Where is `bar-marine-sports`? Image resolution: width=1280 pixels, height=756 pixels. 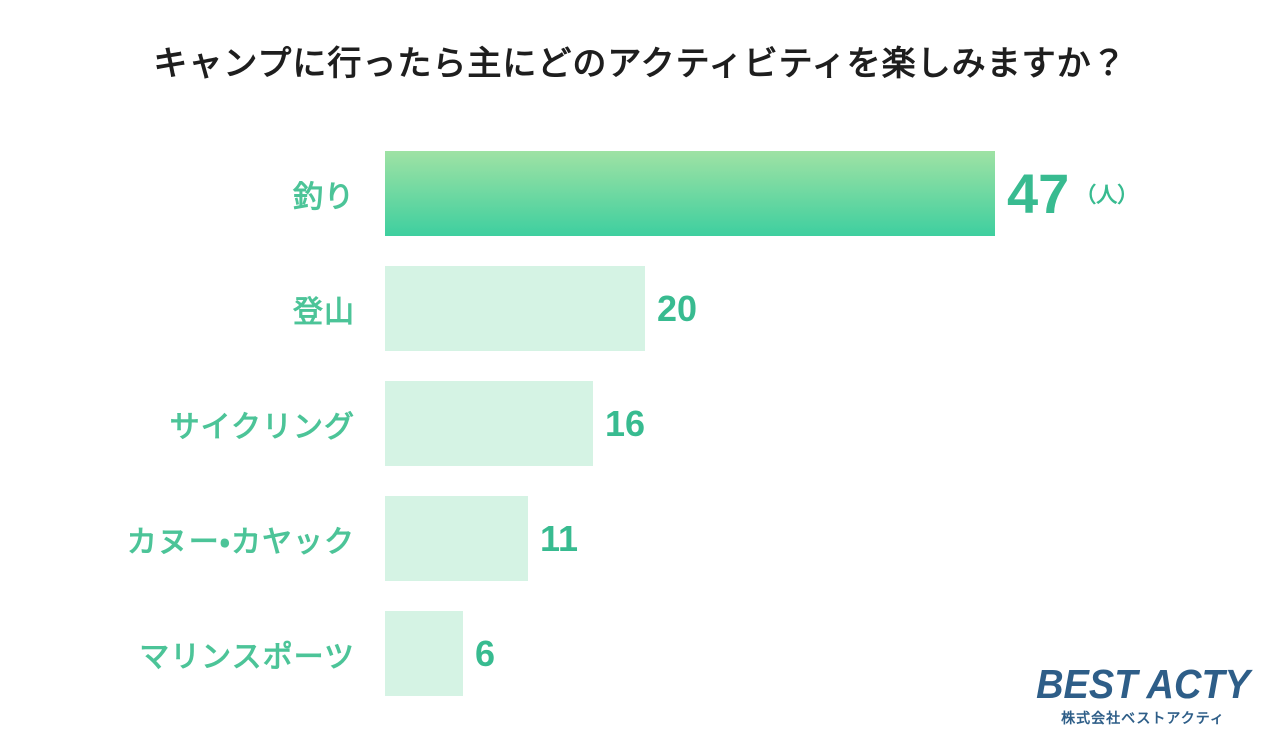
bar-marine-sports is located at coordinates (424, 653).